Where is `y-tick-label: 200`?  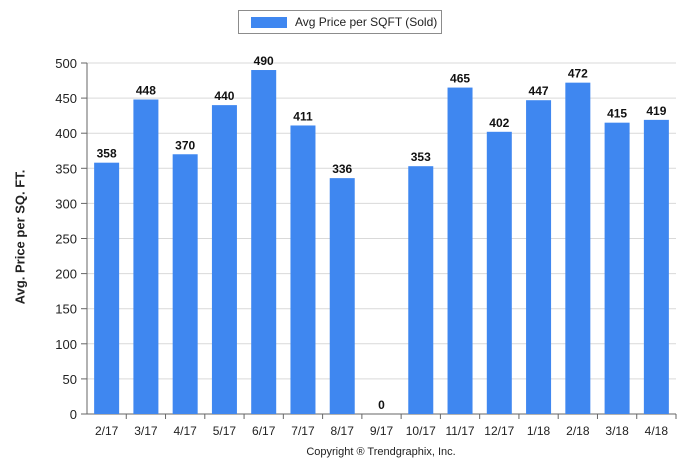 y-tick-label: 200 is located at coordinates (66, 274).